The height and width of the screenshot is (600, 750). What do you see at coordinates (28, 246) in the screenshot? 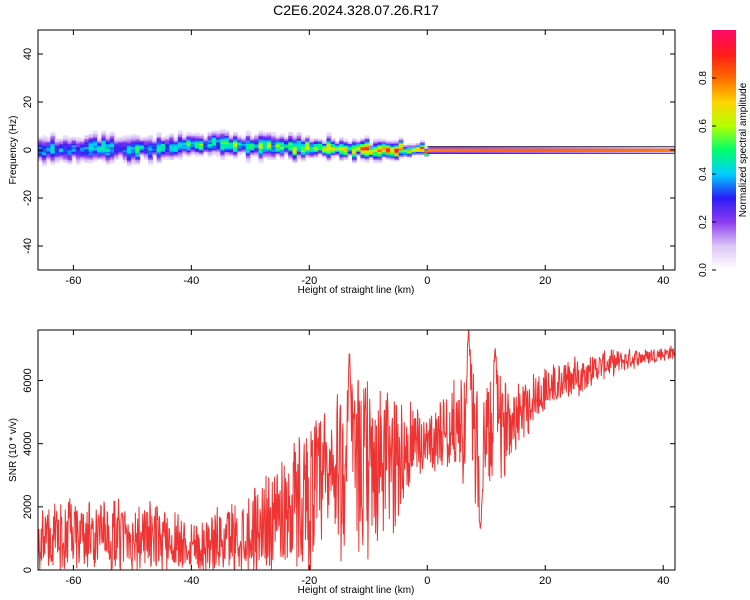
I see `y-tick-label: -40` at bounding box center [28, 246].